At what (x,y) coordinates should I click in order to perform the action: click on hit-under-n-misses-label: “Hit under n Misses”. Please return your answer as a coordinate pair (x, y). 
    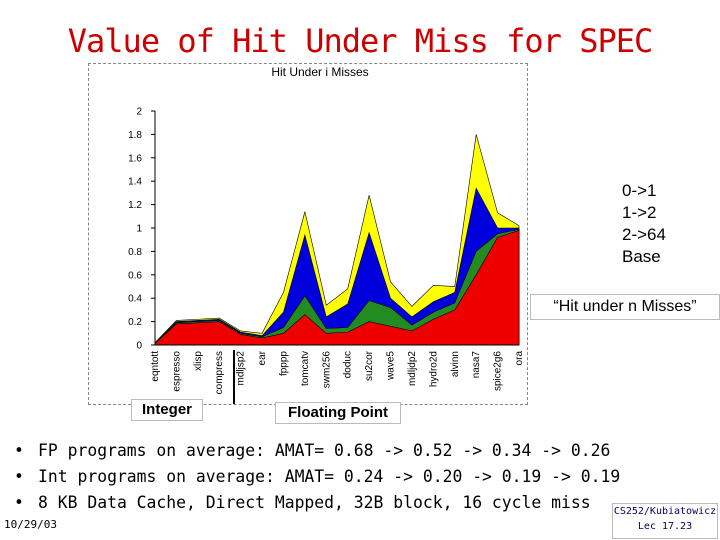
    Looking at the image, I should click on (625, 307).